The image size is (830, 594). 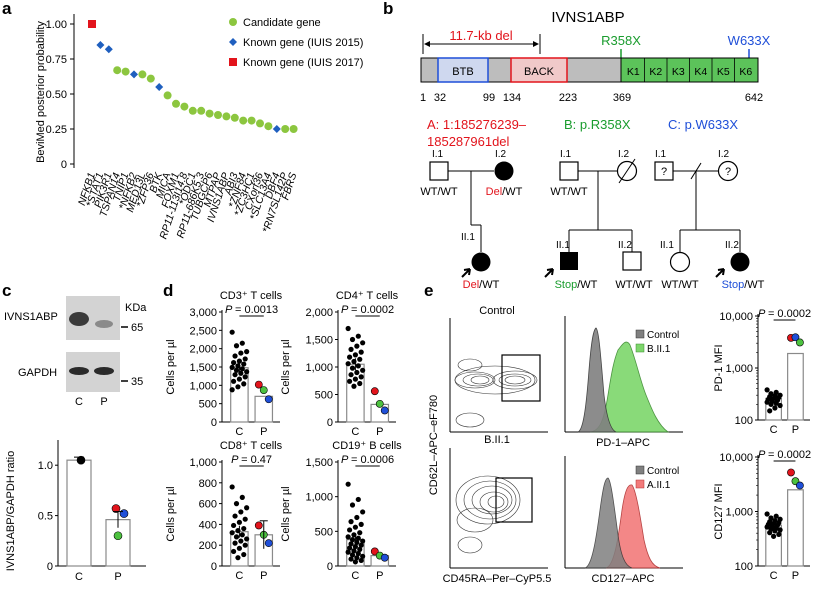 I want to click on pedA-i2-genotype: Del/WT, so click(x=504, y=192).